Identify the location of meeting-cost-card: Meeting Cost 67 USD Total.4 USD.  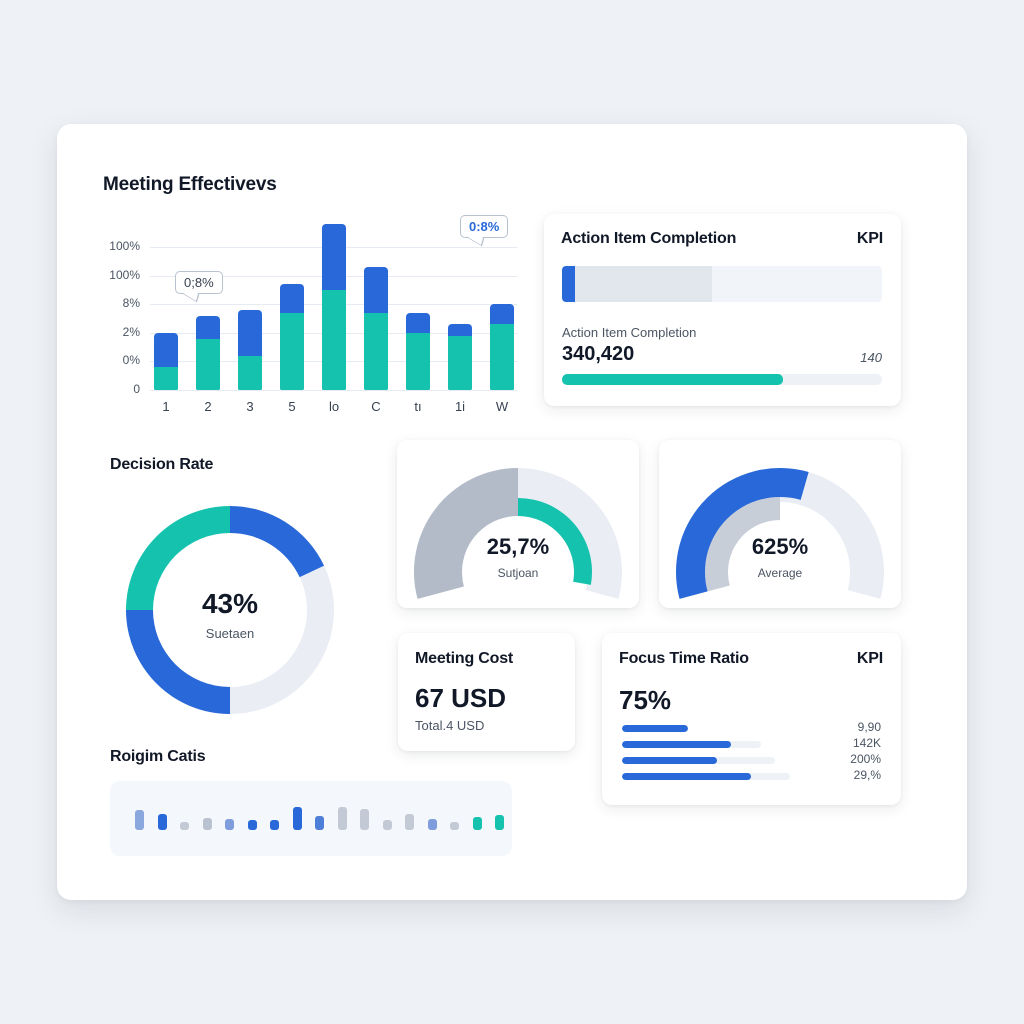
(486, 692).